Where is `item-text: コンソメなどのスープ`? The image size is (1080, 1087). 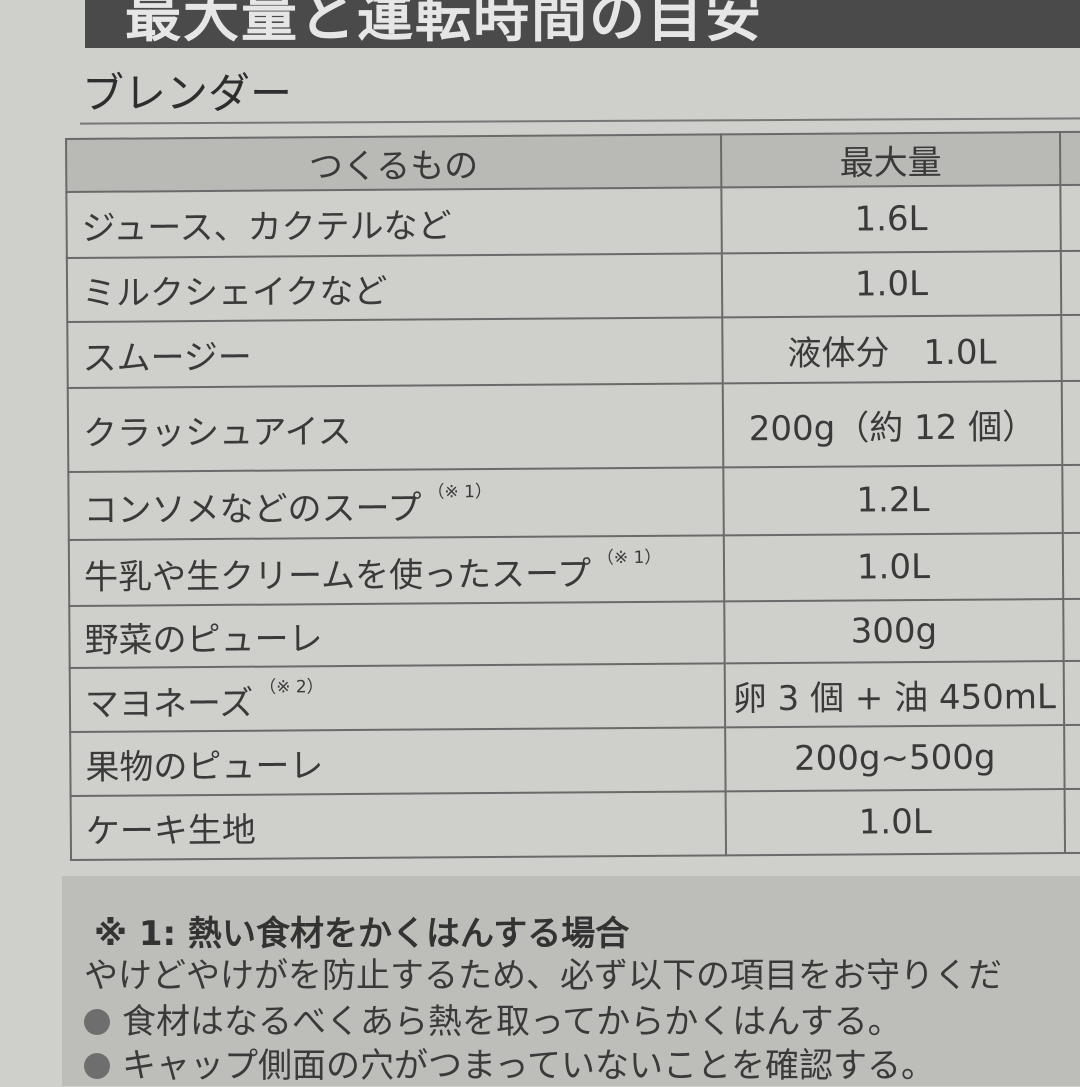
item-text: コンソメなどのスープ is located at coordinates (252, 510).